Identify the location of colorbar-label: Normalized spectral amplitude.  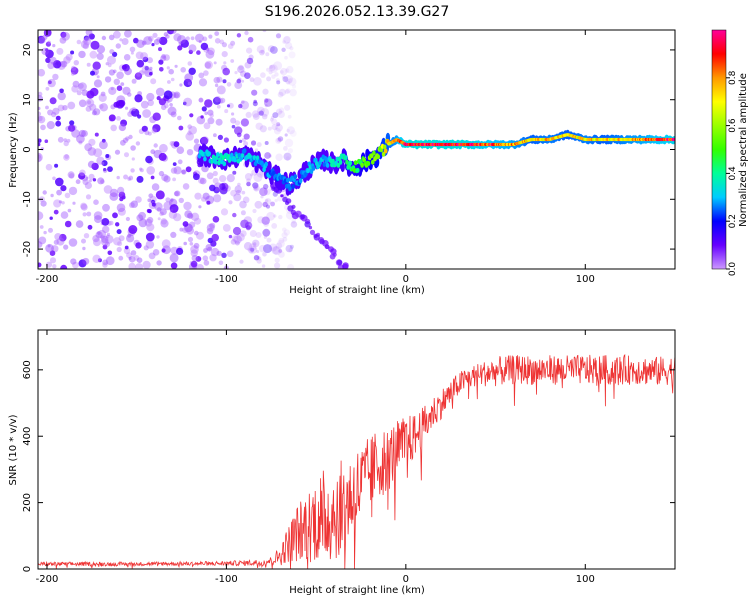
(743, 150).